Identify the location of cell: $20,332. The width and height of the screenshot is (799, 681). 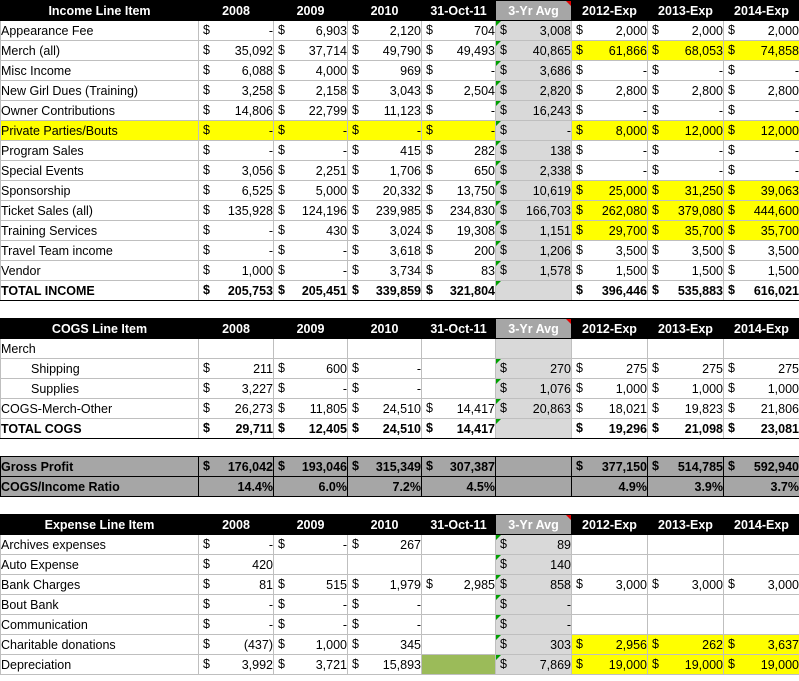
(384, 190).